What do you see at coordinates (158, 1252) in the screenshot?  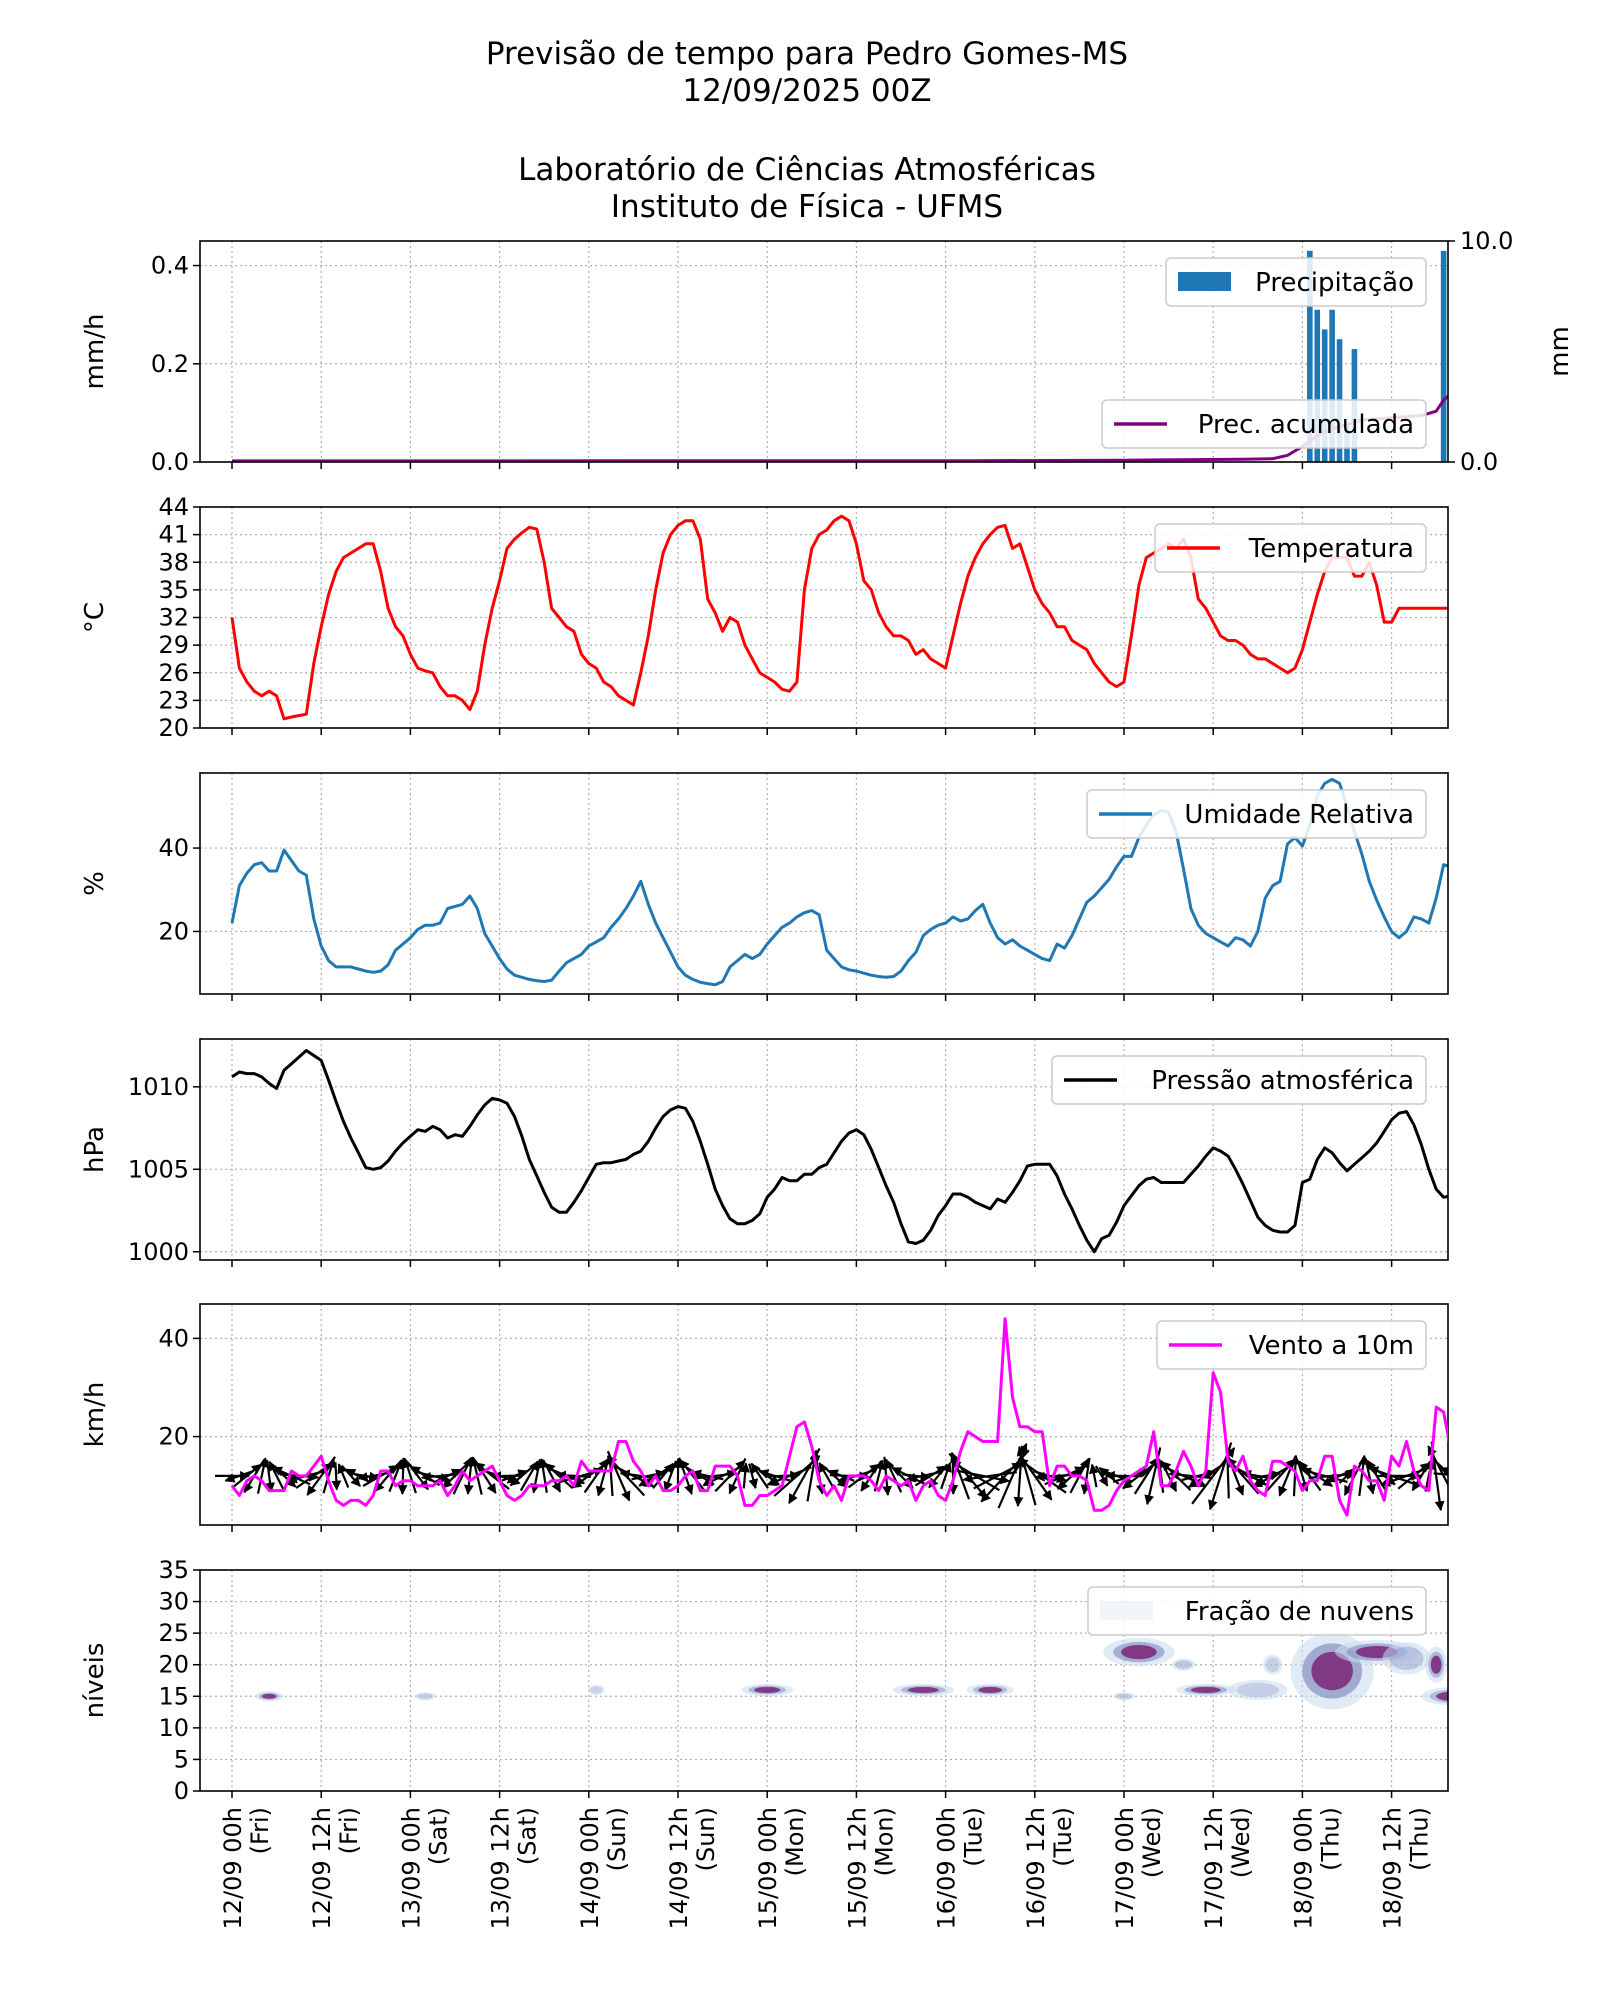 I see `y-tick-label: 1000` at bounding box center [158, 1252].